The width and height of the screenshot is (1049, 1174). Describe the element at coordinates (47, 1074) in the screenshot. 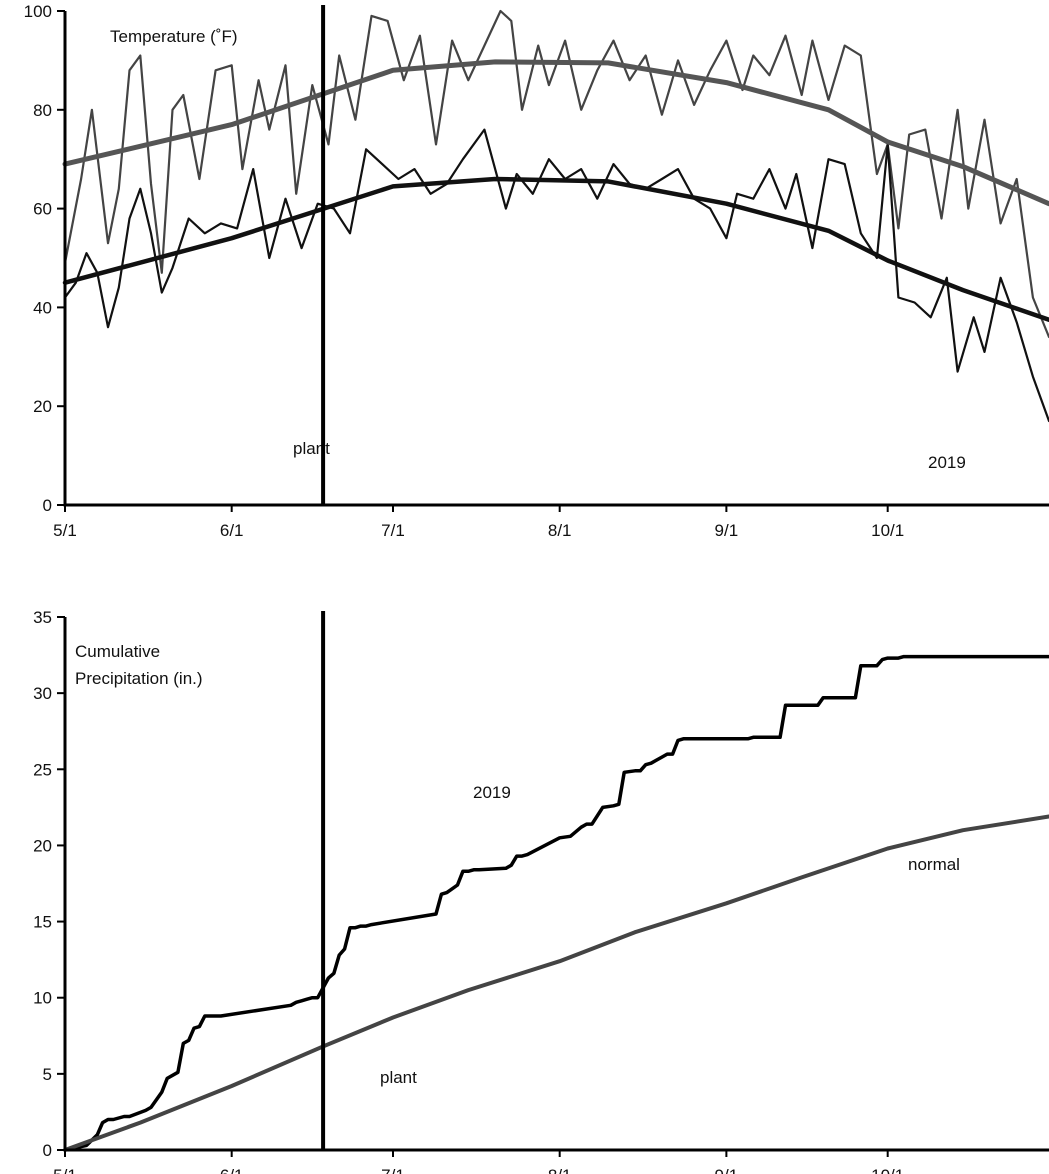

I see `precipitation-y-tick-label: 5` at that location.